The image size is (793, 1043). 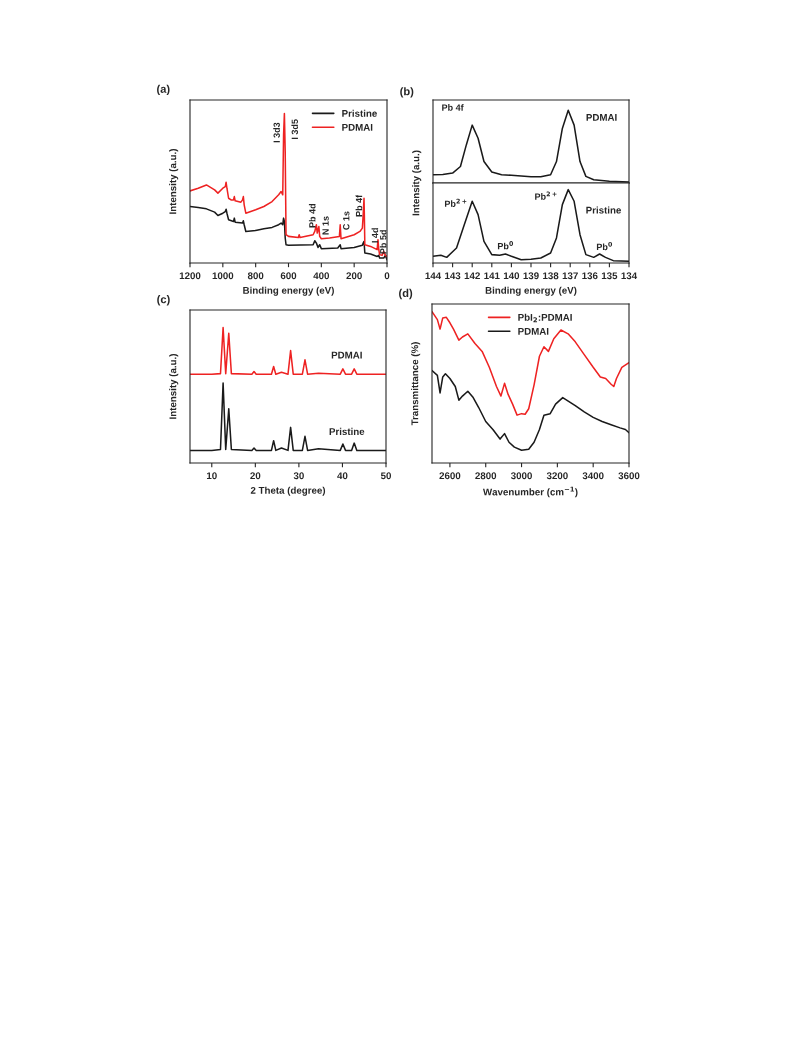 What do you see at coordinates (521, 476) in the screenshot?
I see `x-tick-label: 3000` at bounding box center [521, 476].